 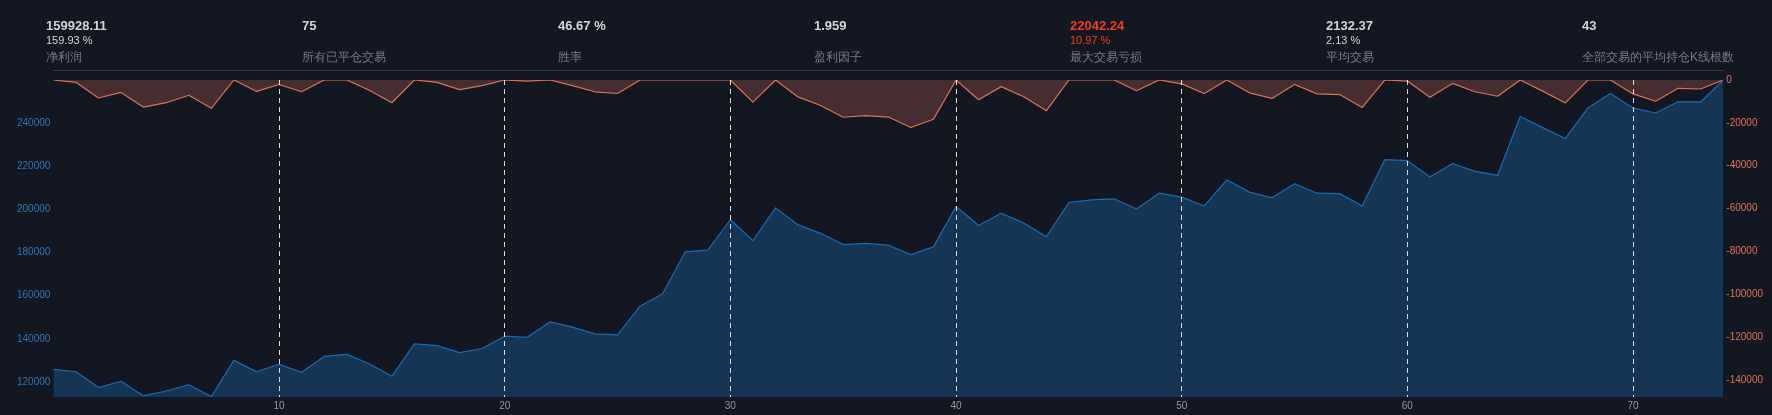 I want to click on x-tick-label: 20, so click(x=505, y=405).